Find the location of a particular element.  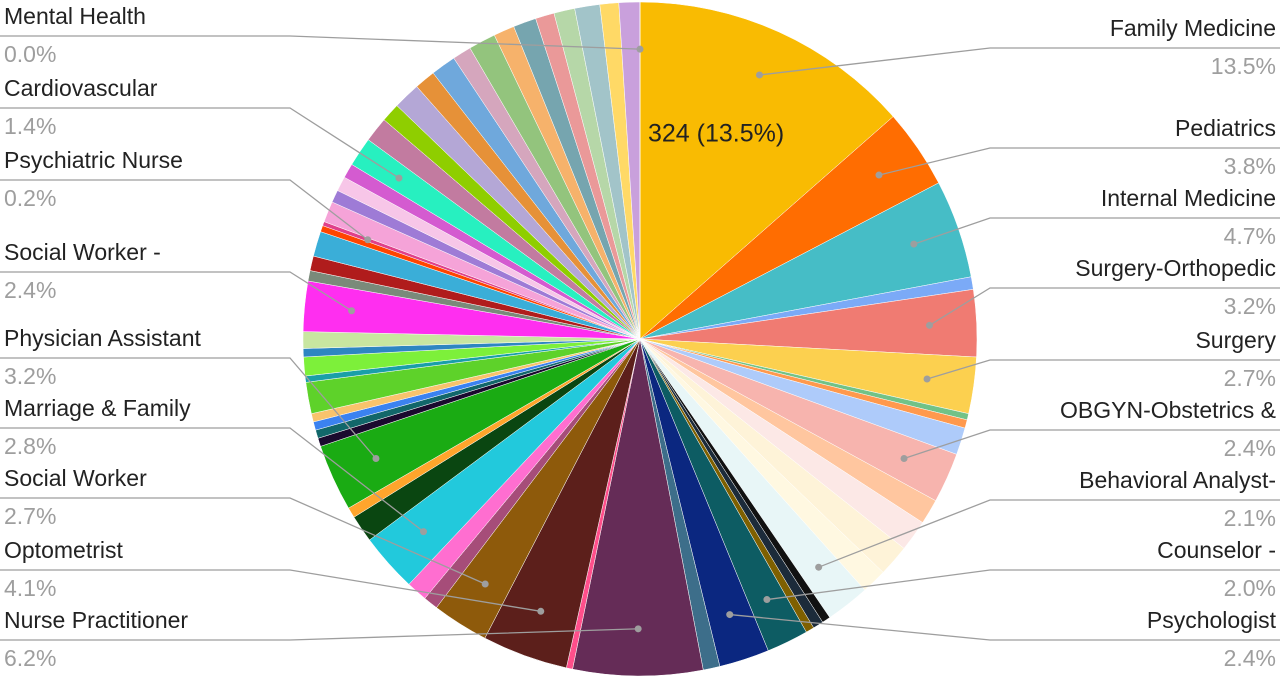

slice-percent: 6.2% is located at coordinates (30, 658).